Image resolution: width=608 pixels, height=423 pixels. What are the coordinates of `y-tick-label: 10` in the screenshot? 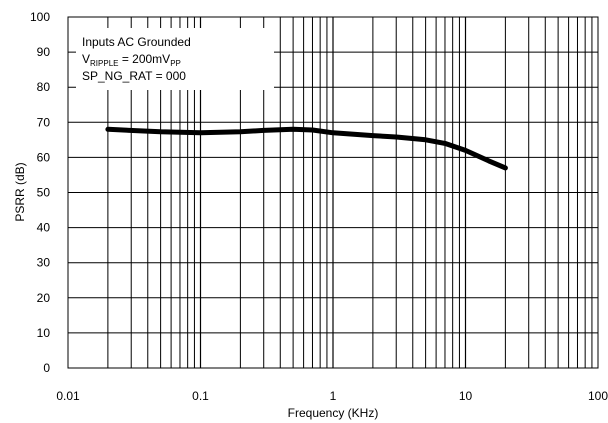 It's located at (44, 333).